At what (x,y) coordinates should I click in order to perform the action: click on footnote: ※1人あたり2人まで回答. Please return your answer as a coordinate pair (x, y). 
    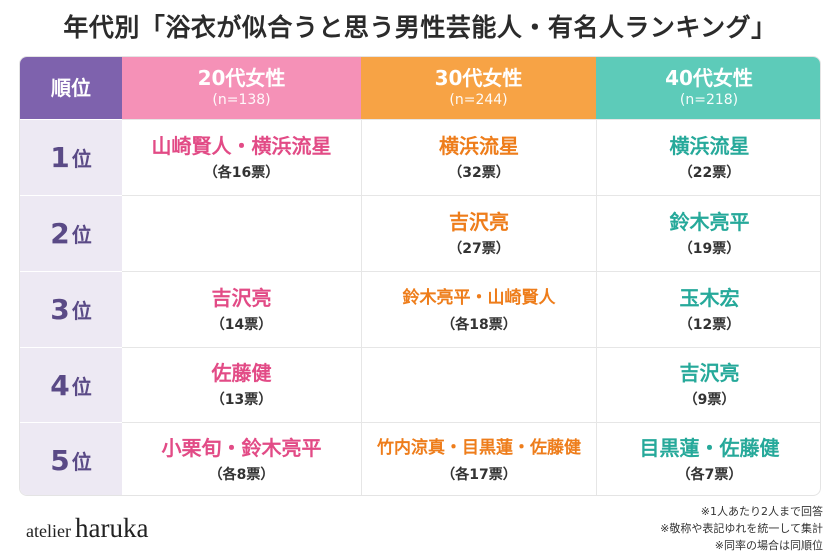
    Looking at the image, I should click on (761, 511).